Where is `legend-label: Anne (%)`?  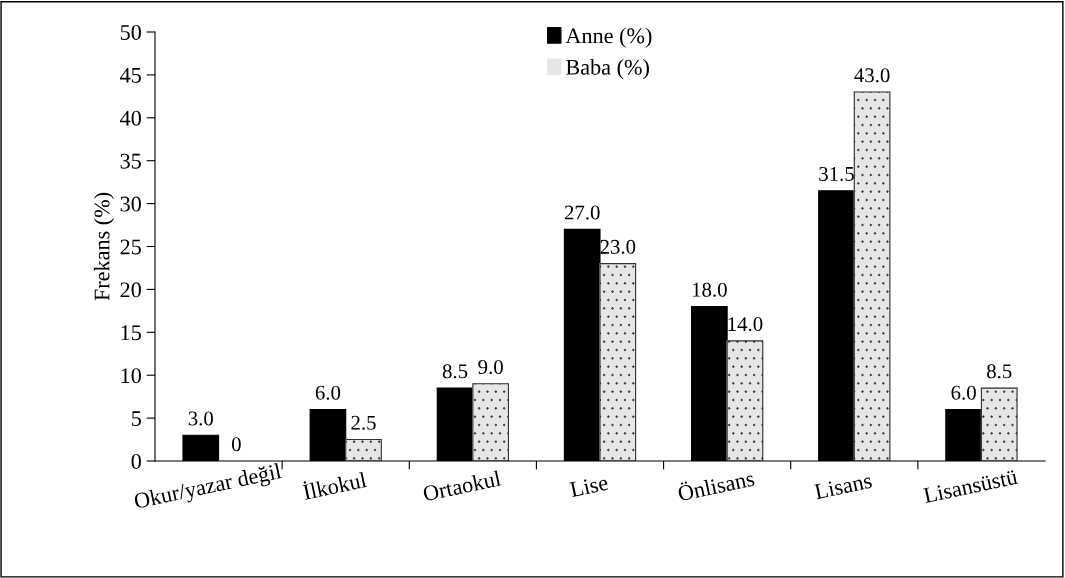 legend-label: Anne (%) is located at coordinates (608, 37).